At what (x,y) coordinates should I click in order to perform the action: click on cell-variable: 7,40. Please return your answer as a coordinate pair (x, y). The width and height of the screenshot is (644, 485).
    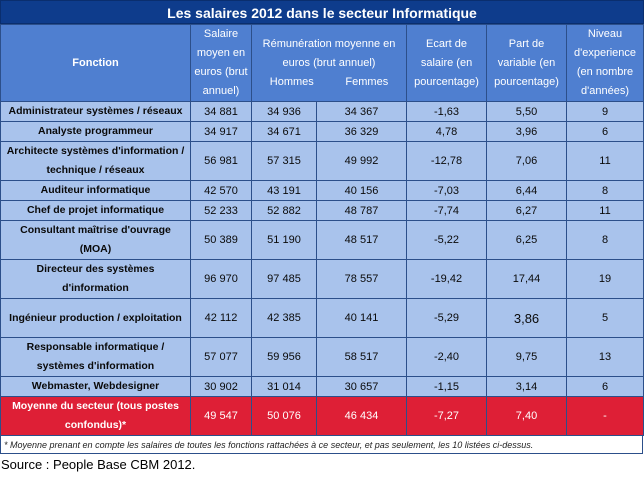
    Looking at the image, I should click on (527, 416).